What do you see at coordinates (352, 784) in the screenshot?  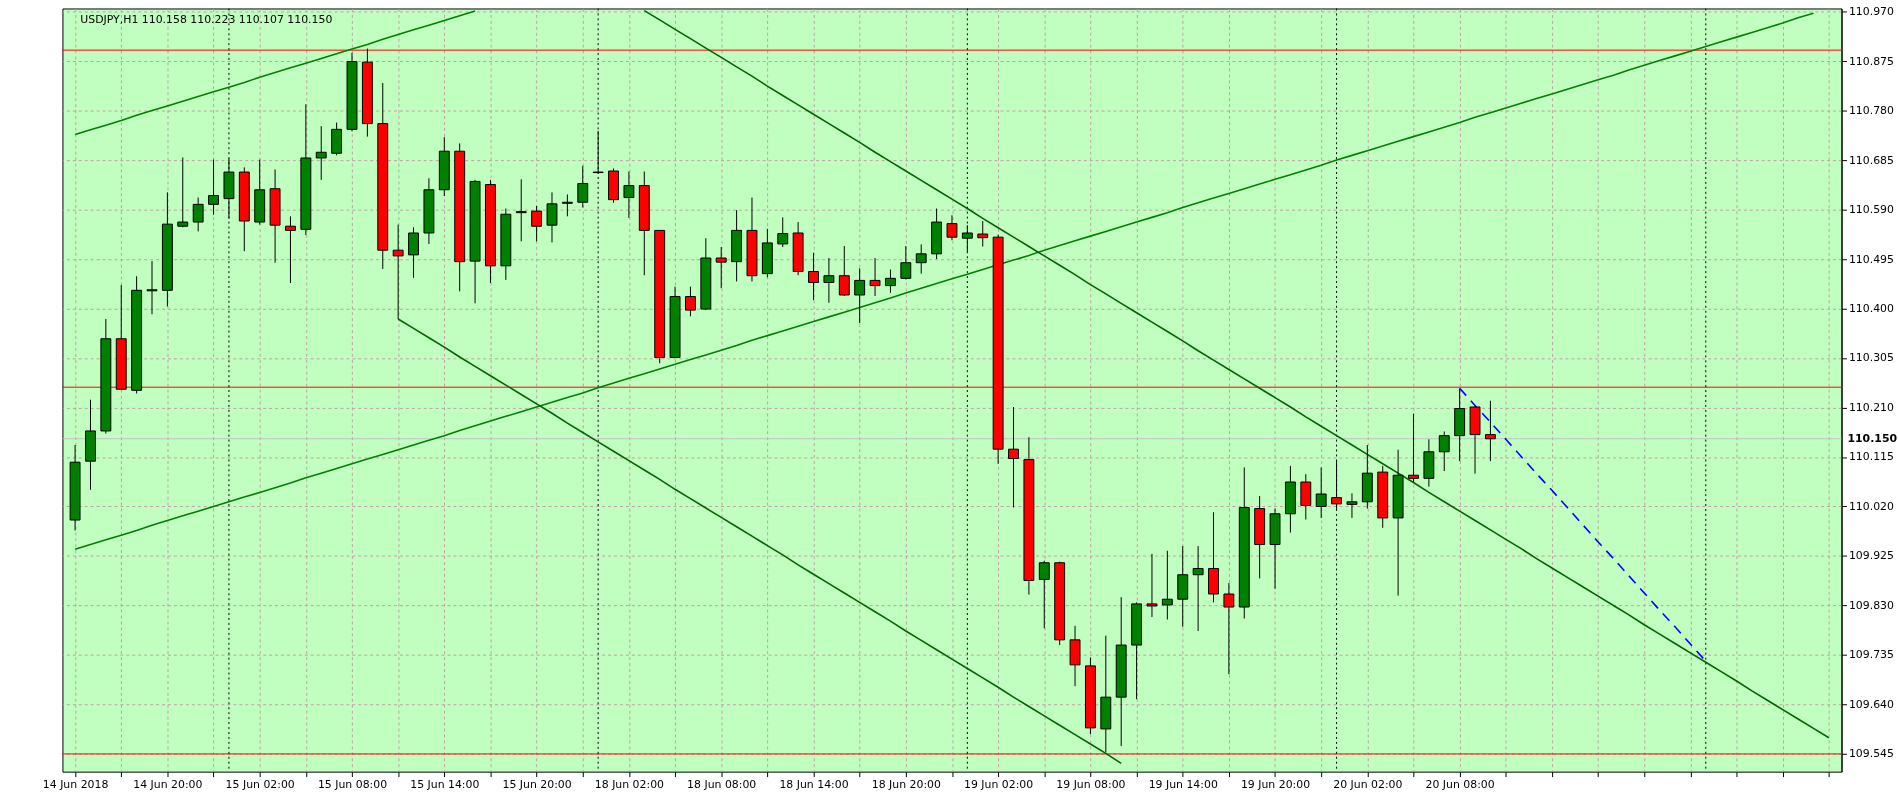 I see `x-tick-label: 15 Jun 08:00` at bounding box center [352, 784].